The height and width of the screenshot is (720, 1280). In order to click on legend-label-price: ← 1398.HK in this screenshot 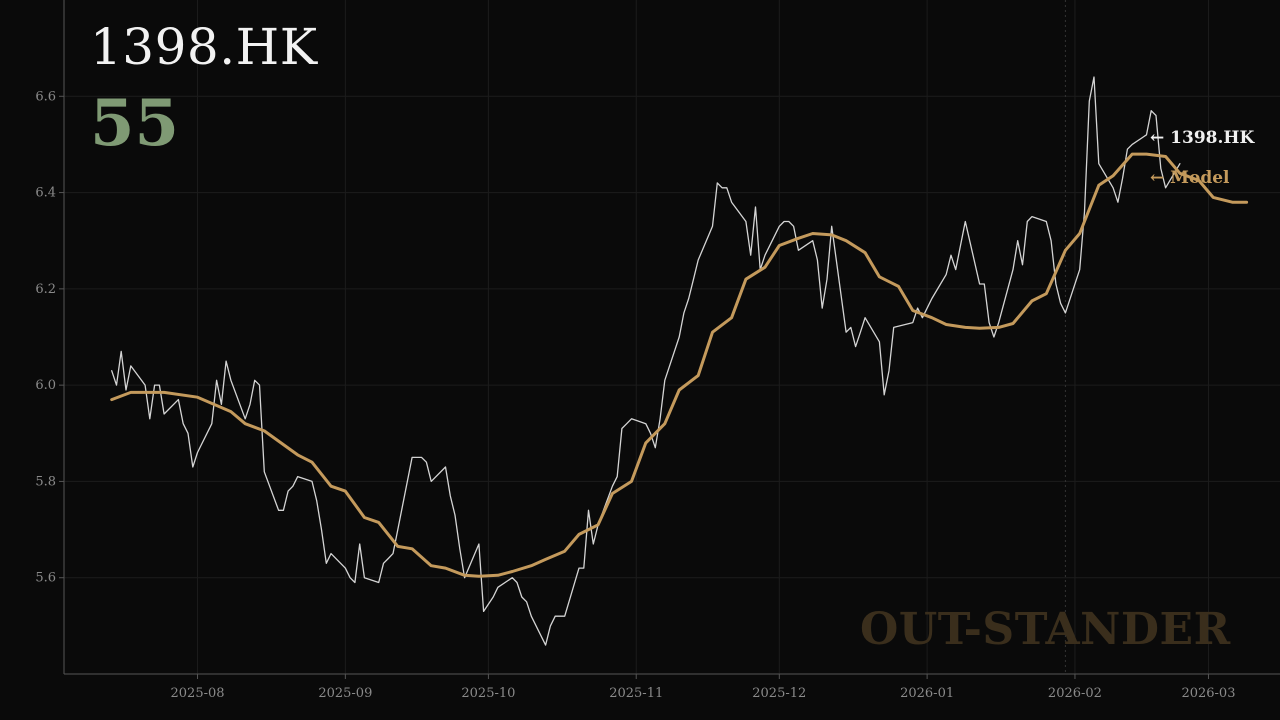, I will do `click(1202, 138)`.